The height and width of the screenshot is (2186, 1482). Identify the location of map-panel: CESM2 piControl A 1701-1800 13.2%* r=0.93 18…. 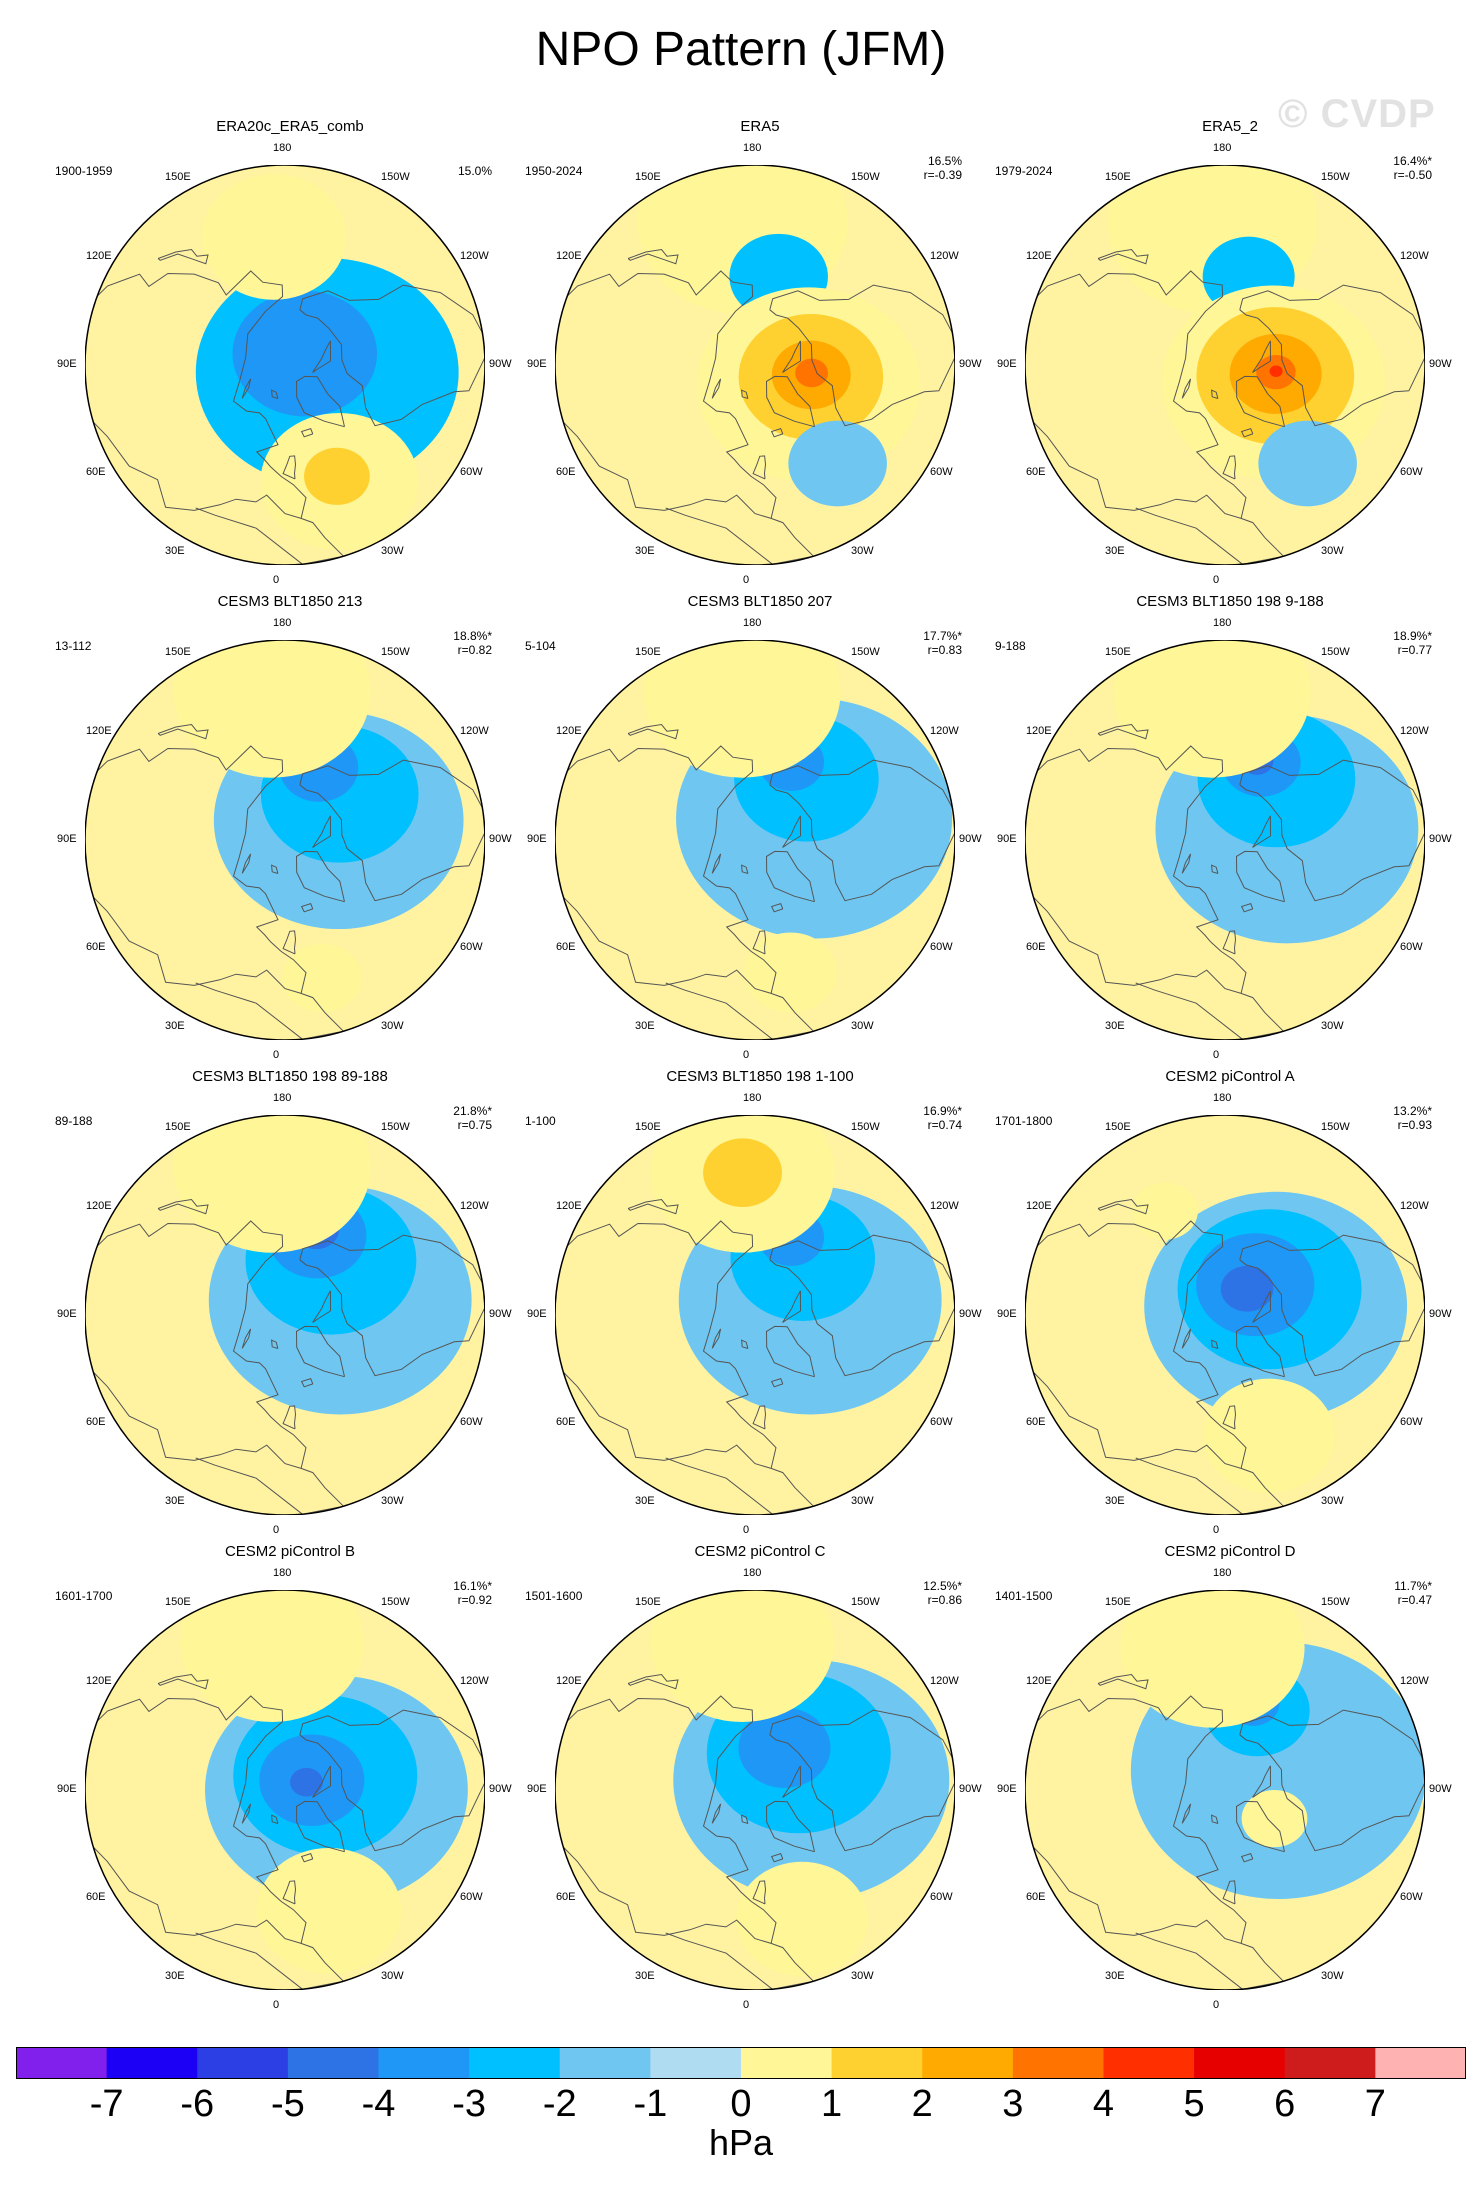
(1230, 1303).